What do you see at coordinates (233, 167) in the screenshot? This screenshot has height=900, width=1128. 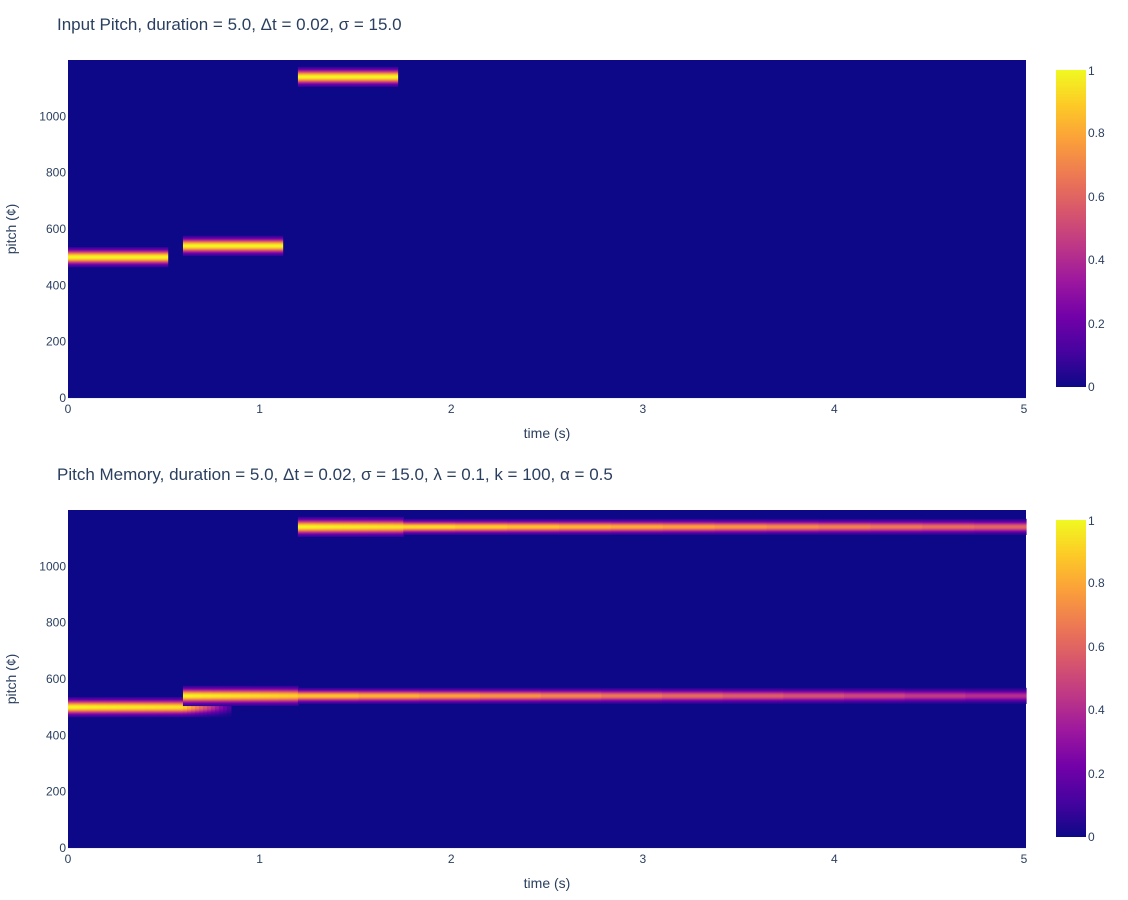 I see `heatmap-bands` at bounding box center [233, 167].